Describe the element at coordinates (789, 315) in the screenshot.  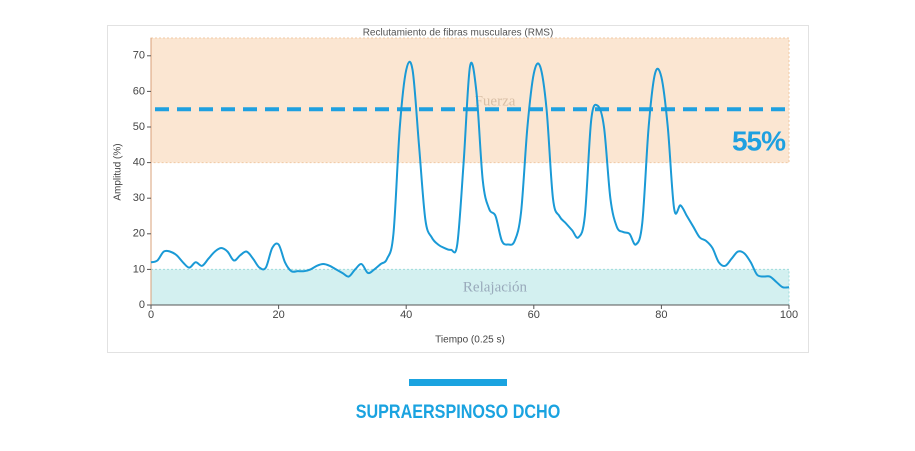
I see `x-tick-label: 100` at that location.